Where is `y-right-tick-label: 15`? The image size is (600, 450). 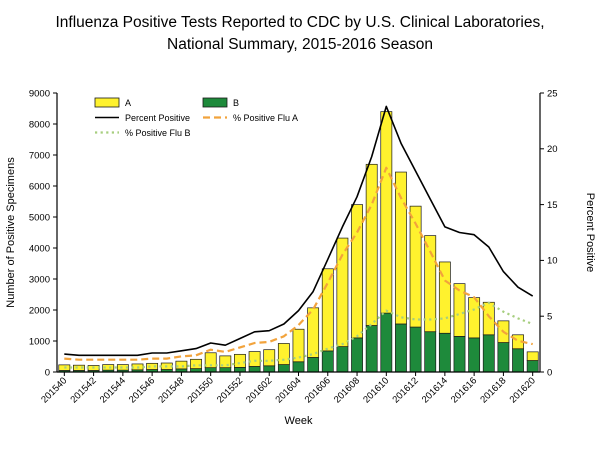 y-right-tick-label: 15 is located at coordinates (552, 205).